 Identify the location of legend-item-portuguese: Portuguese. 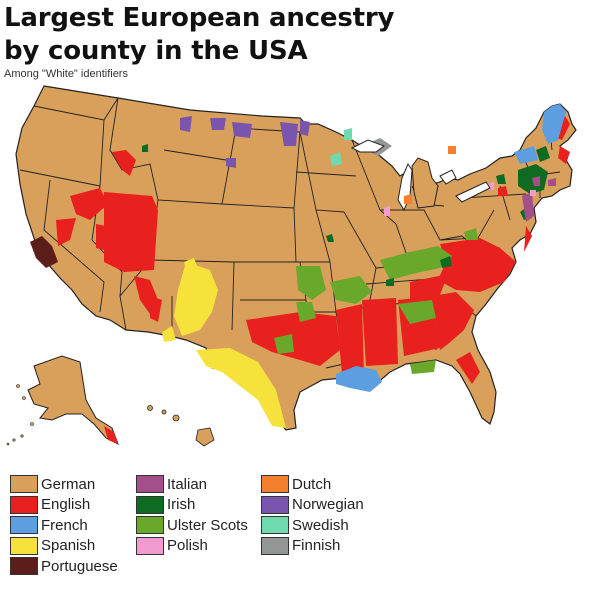
(64, 566).